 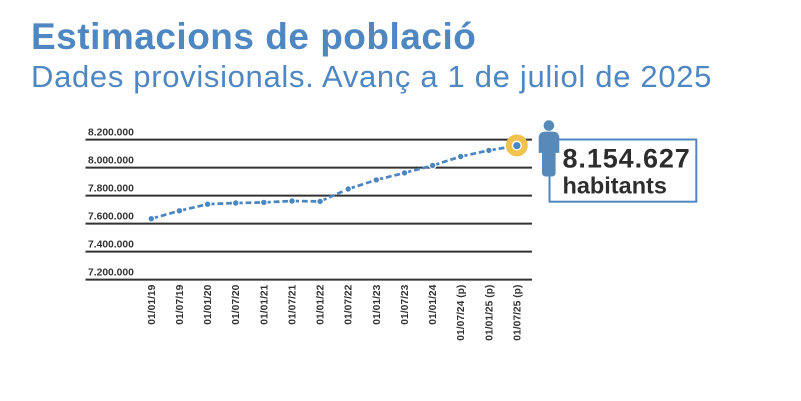 I want to click on svg-text: 01/01/24, so click(x=433, y=304).